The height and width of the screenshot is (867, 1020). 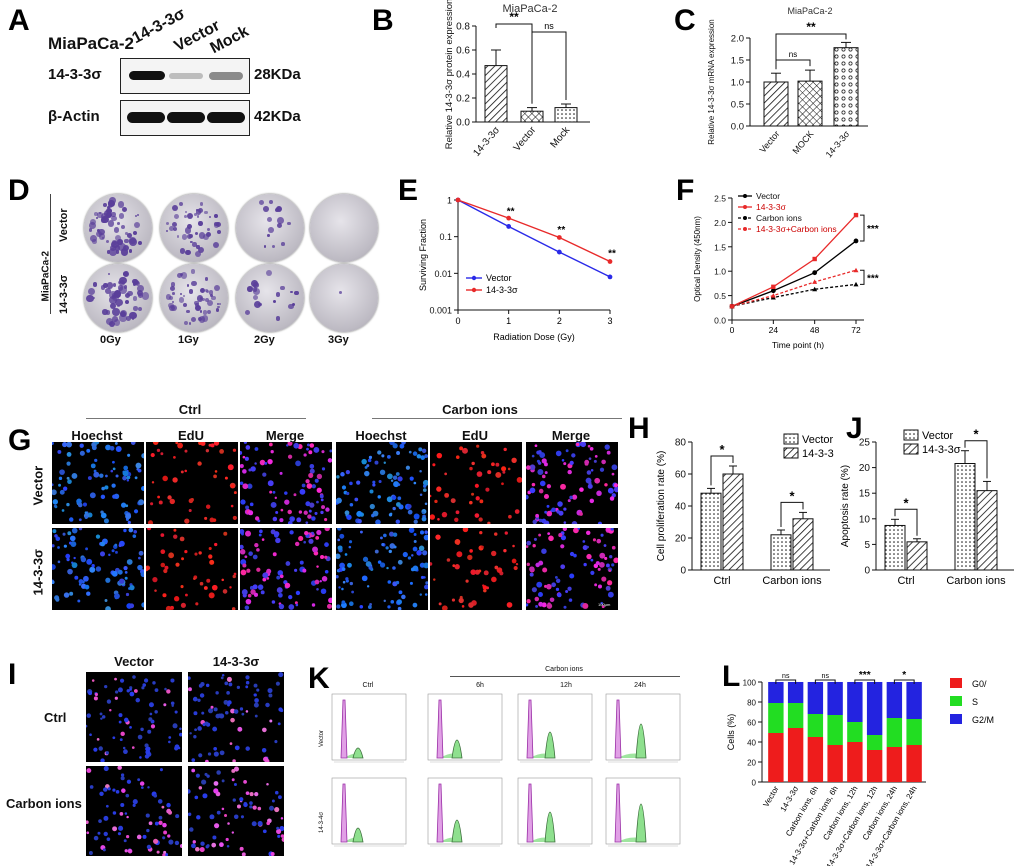 I want to click on chart-j-bracket, so click(x=906, y=522).